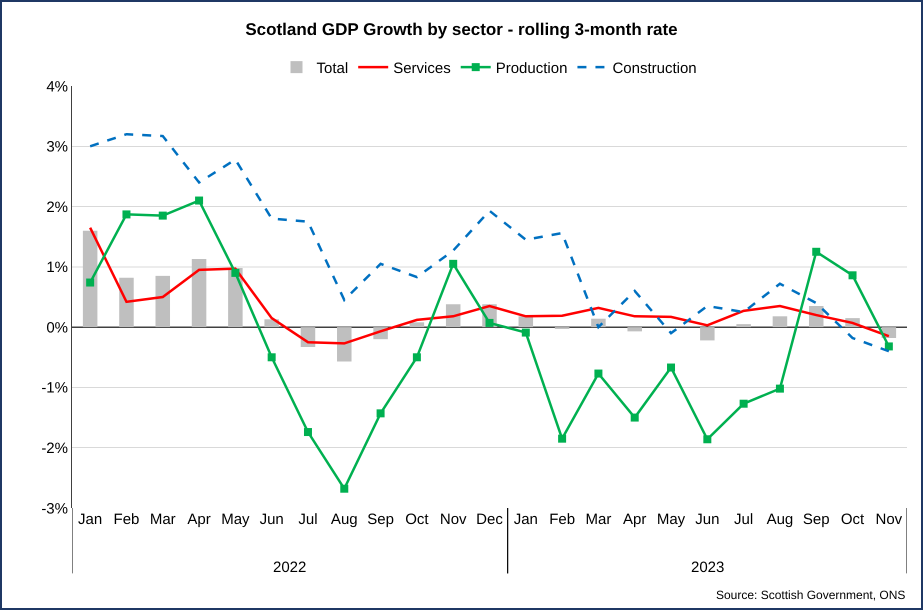  Describe the element at coordinates (57, 327) in the screenshot. I see `y-tick-label: 0%` at that location.